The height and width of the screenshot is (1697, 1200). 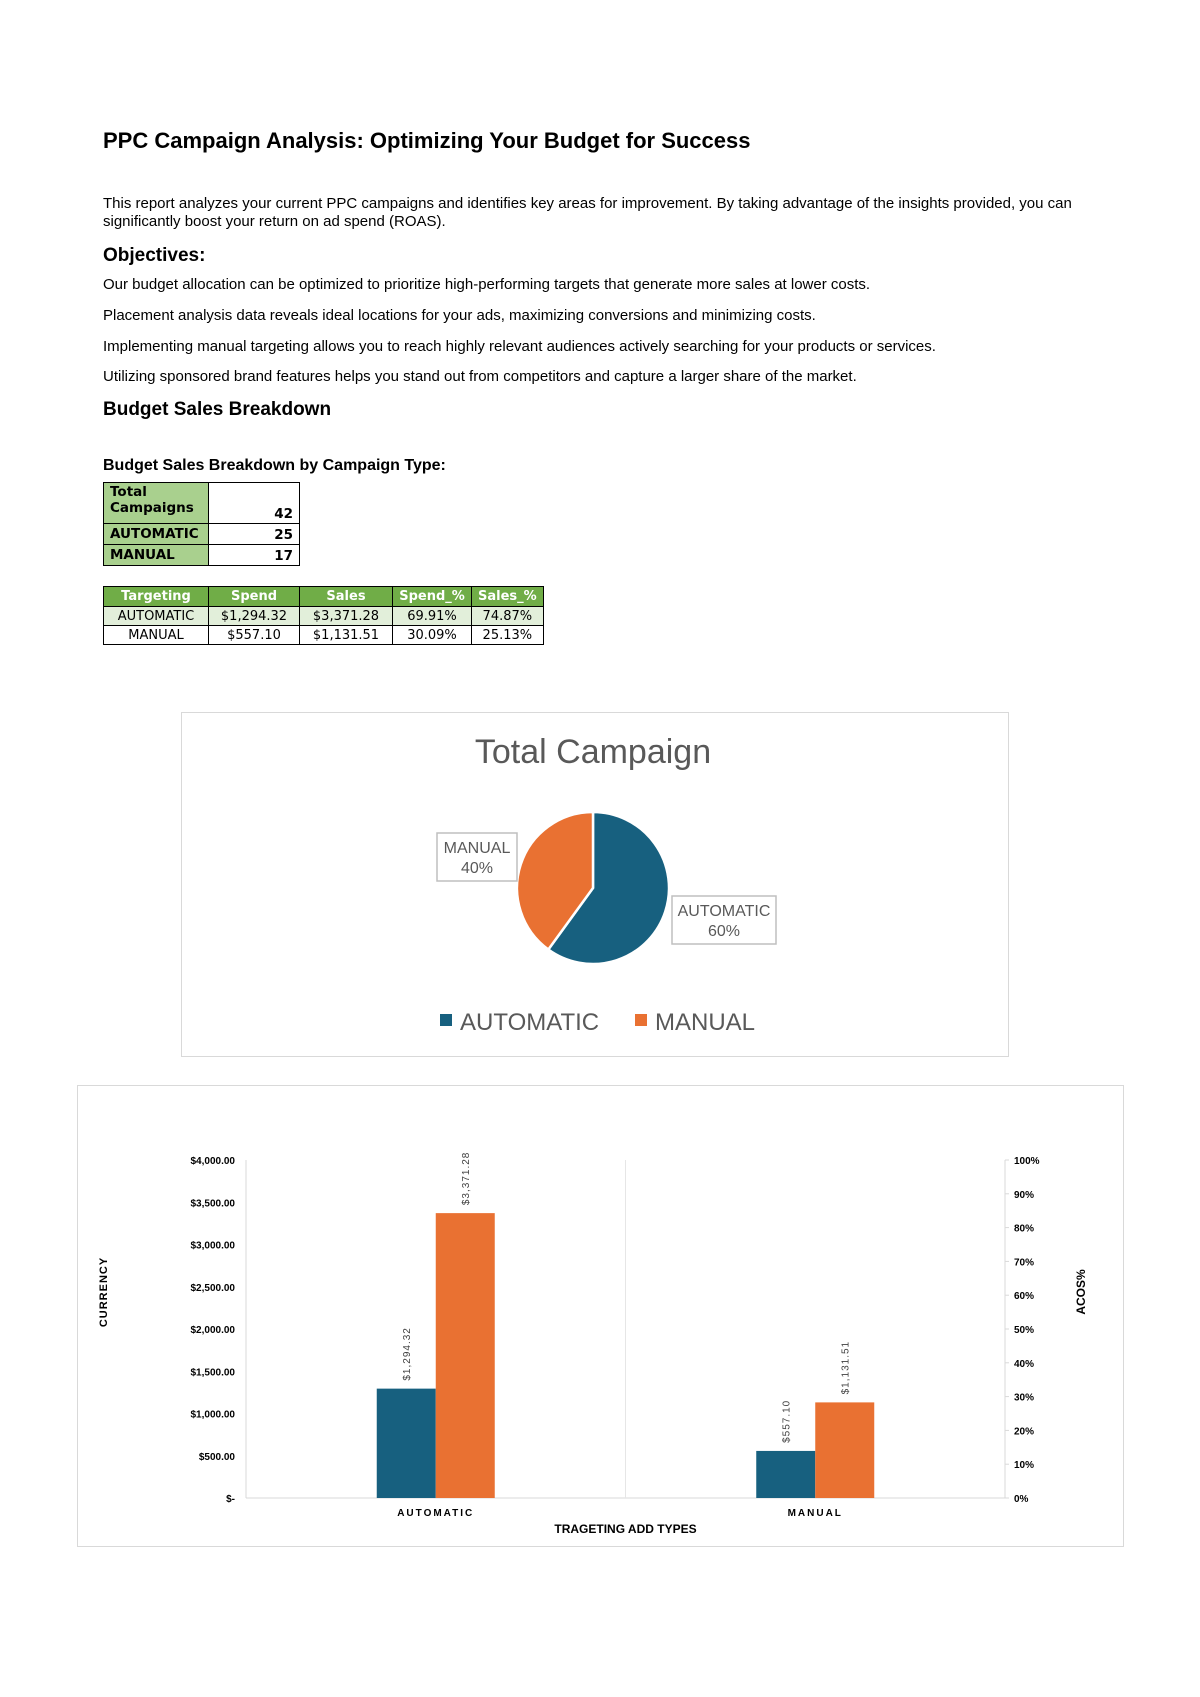 I want to click on cell: 25.13%, so click(x=507, y=635).